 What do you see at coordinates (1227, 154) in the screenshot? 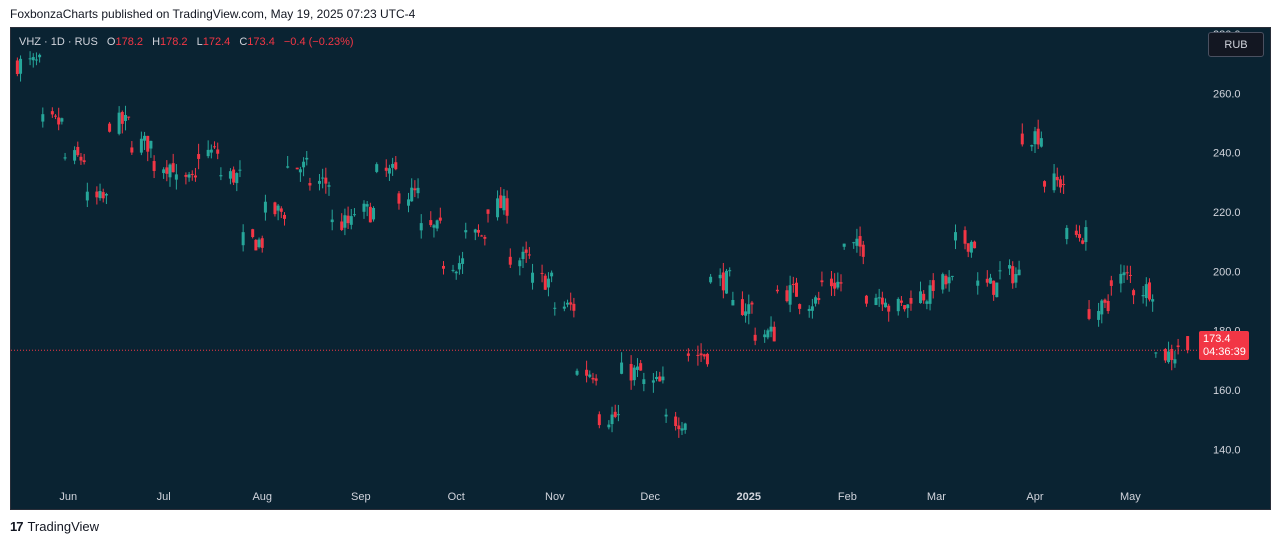
I see `y-tick-label: 240.0` at bounding box center [1227, 154].